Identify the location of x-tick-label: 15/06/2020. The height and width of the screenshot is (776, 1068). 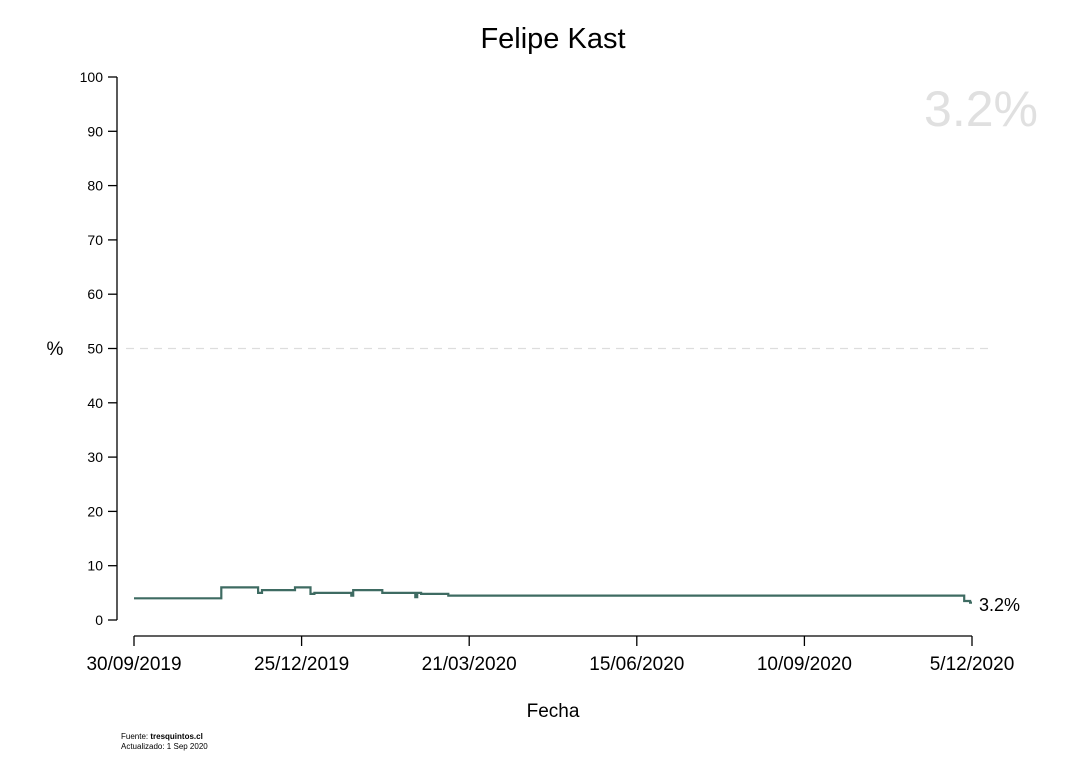
(636, 664).